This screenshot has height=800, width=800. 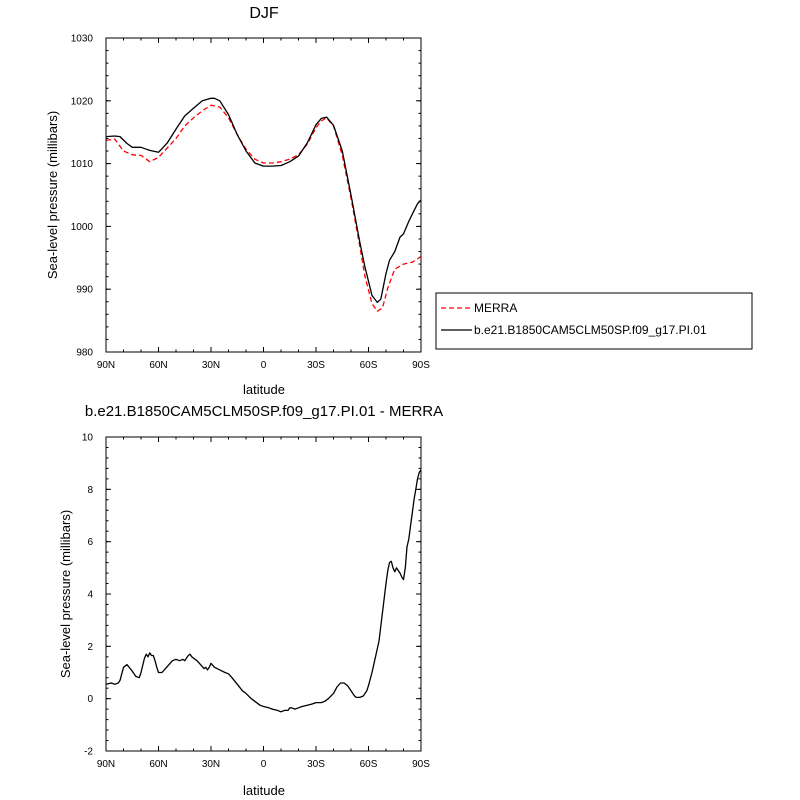 I want to click on legend-box, so click(x=594, y=321).